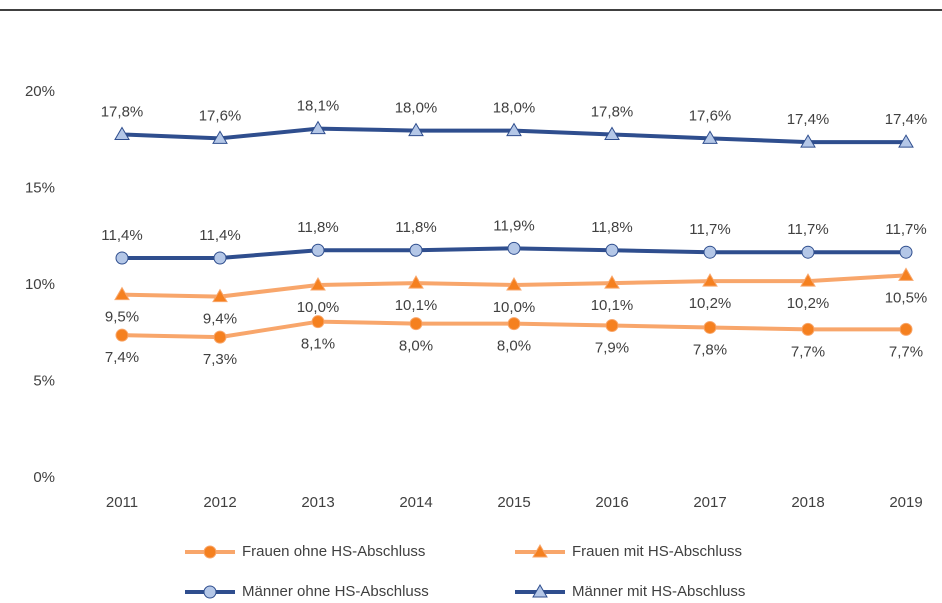 Image resolution: width=942 pixels, height=603 pixels. I want to click on x-tick-label: 2019, so click(905, 502).